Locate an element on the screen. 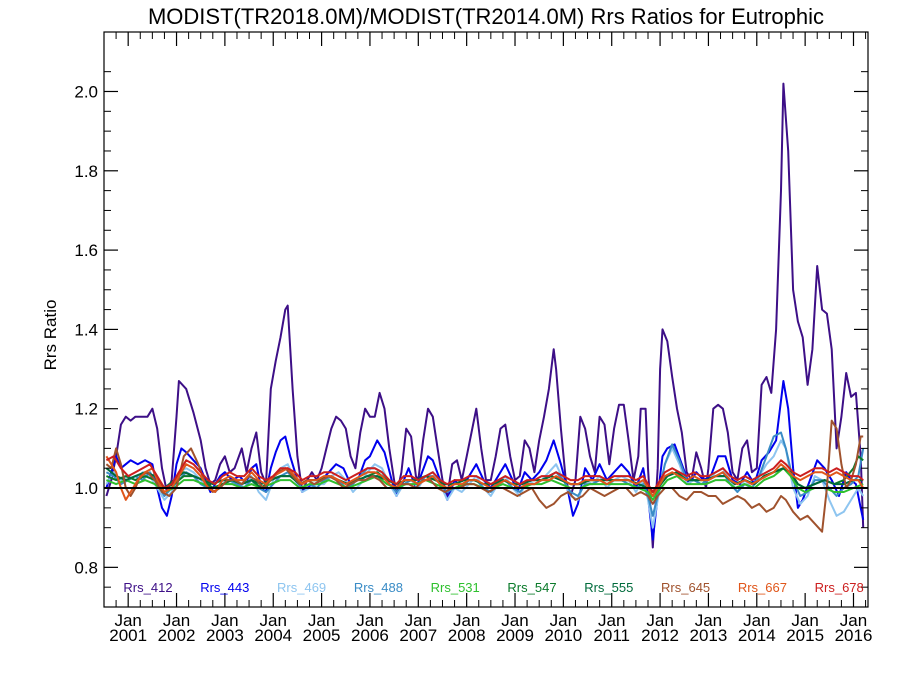  x-tick-label-year: 2003 is located at coordinates (225, 635).